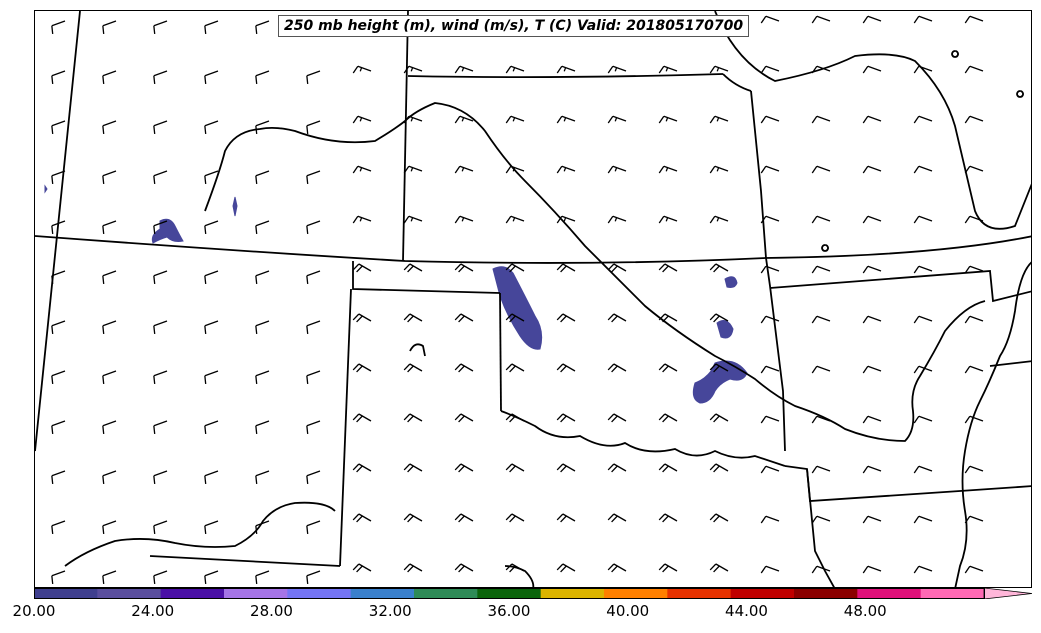  I want to click on colorbar-tick-label: 36.00, so click(509, 611).